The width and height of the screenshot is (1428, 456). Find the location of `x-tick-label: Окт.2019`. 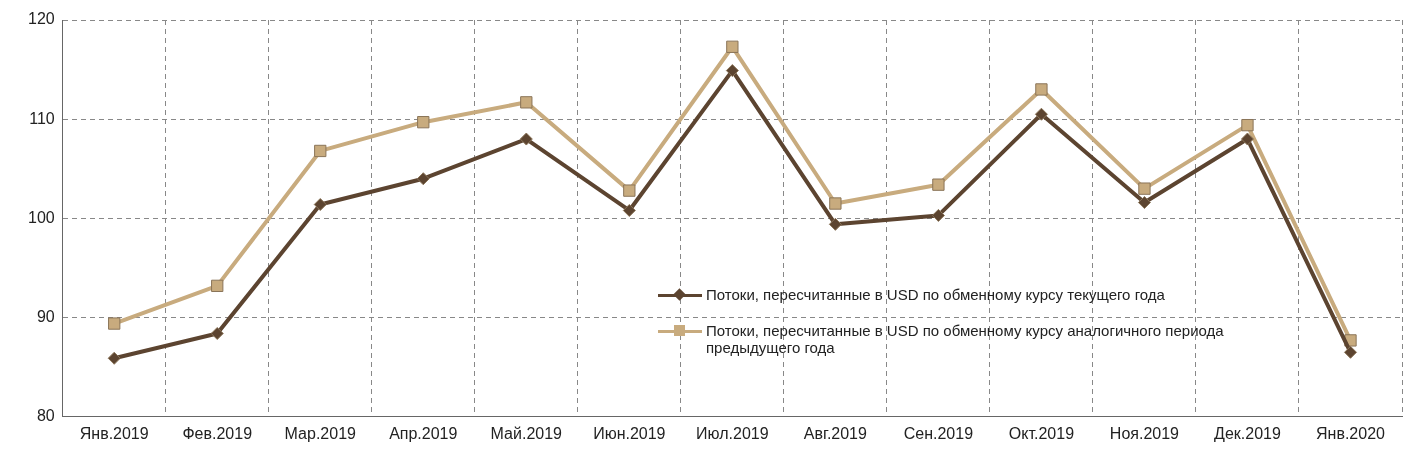

x-tick-label: Окт.2019 is located at coordinates (1041, 433).